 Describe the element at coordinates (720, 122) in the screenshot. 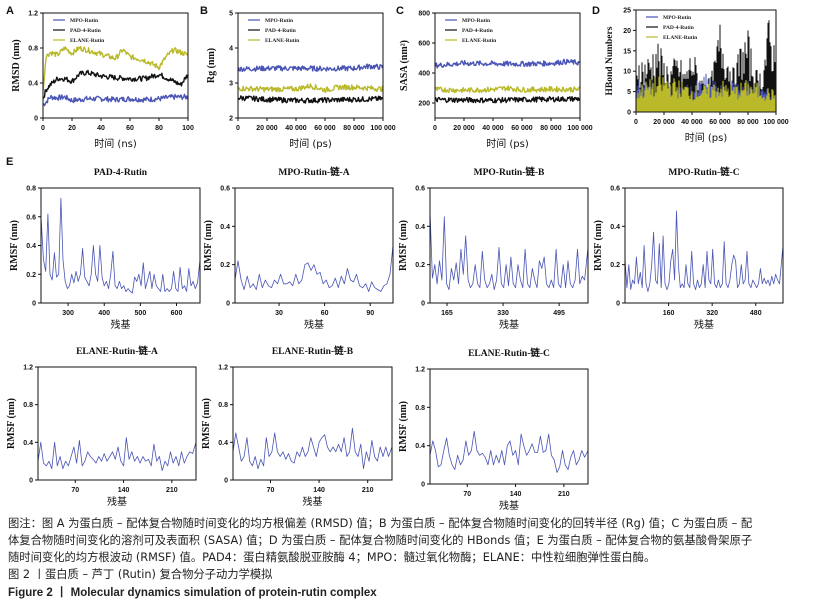

I see `x-tick-label-d: 60 000` at that location.